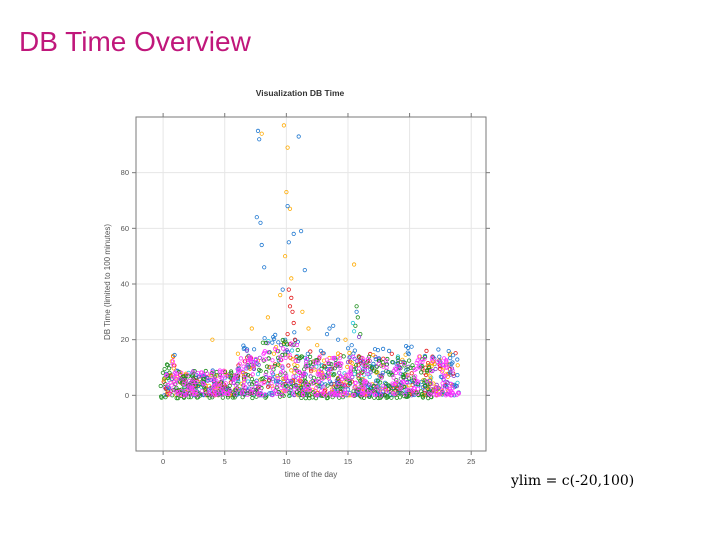 The image size is (720, 540). What do you see at coordinates (409, 461) in the screenshot?
I see `x-tick-label: 20` at bounding box center [409, 461].